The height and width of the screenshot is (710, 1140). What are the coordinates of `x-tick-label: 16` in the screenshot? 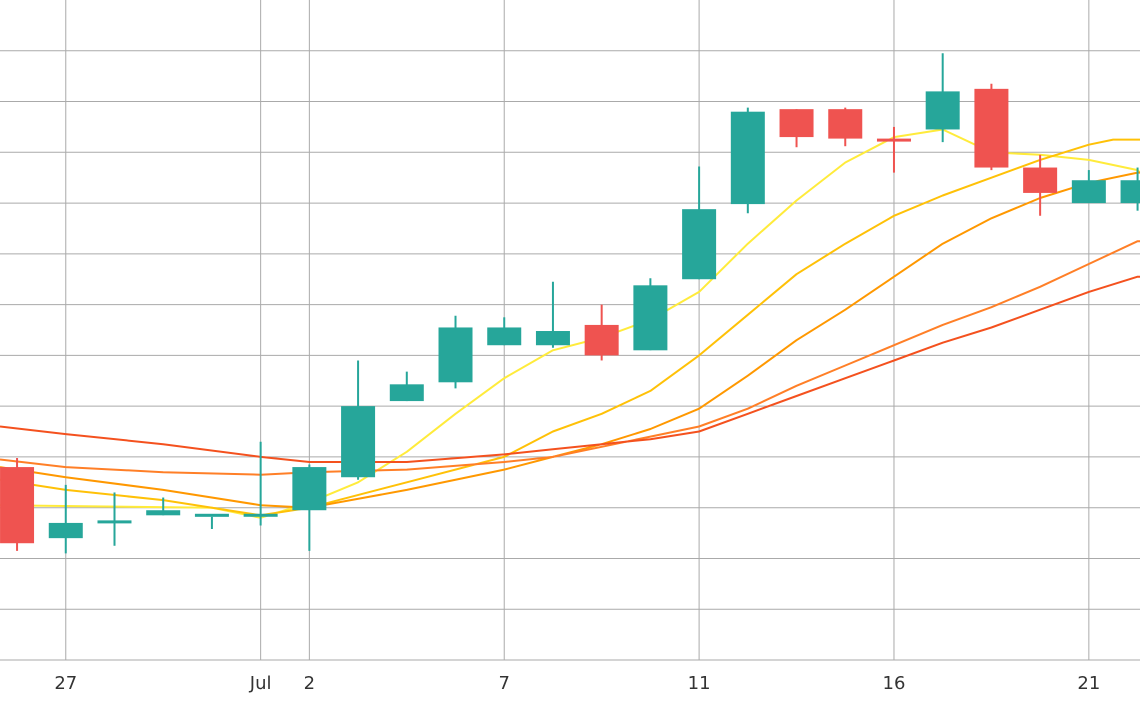 It's located at (894, 683).